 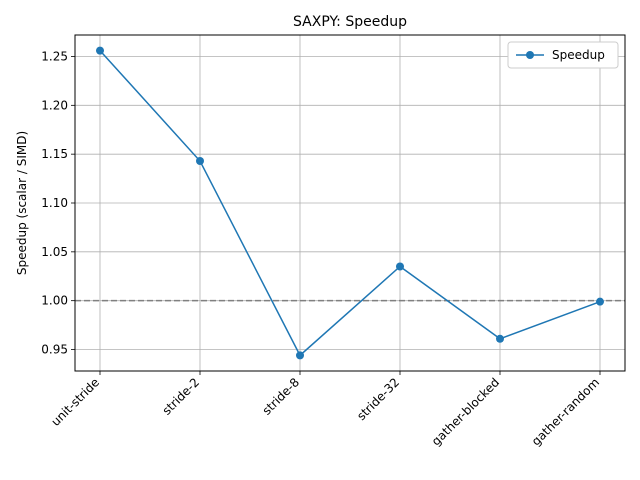 What do you see at coordinates (350, 22) in the screenshot?
I see `chart-title: SAXPY: Speedup` at bounding box center [350, 22].